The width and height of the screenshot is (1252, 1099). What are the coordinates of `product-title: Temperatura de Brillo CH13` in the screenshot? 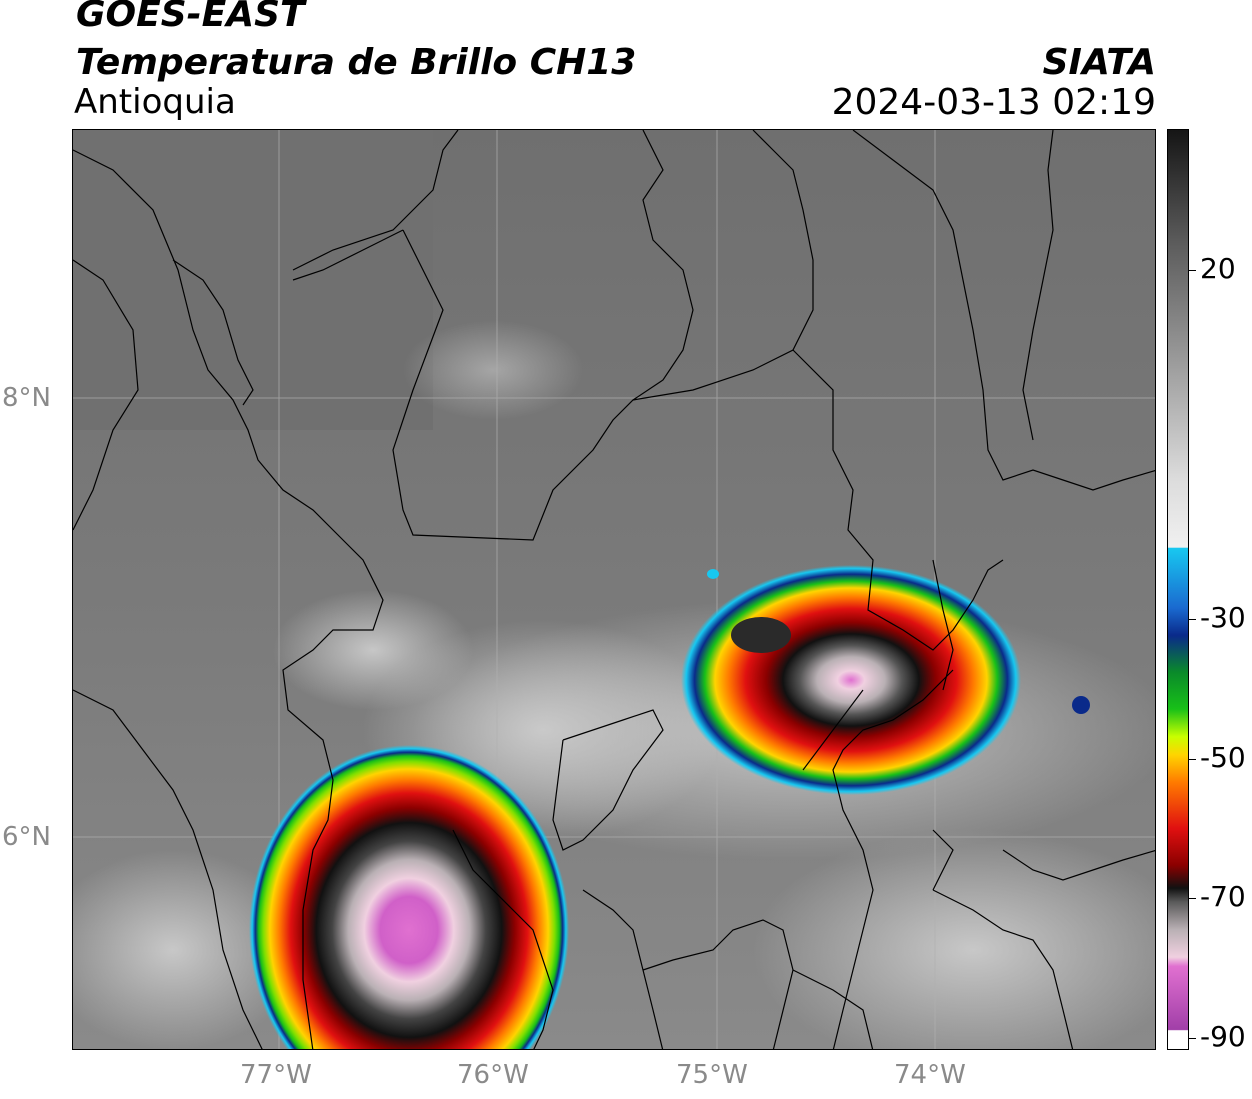 It's located at (356, 62).